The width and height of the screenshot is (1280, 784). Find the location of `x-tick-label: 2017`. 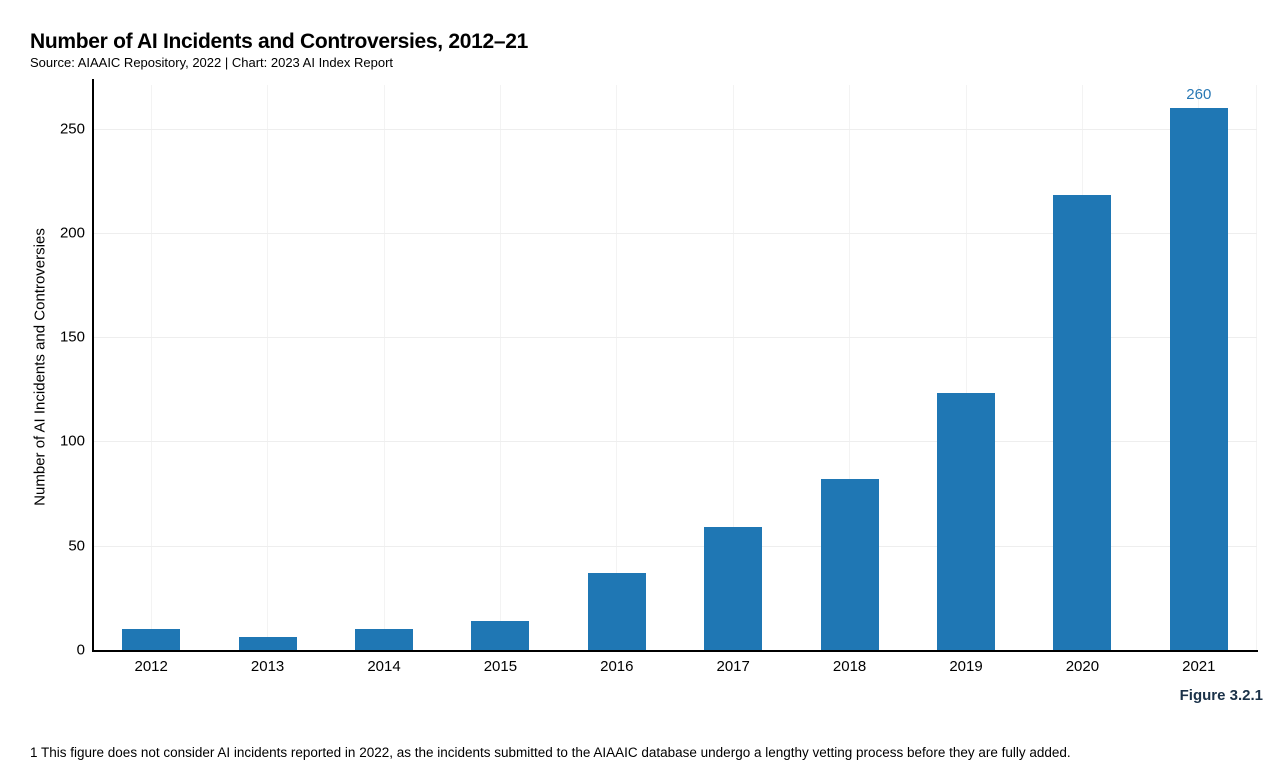

x-tick-label: 2017 is located at coordinates (733, 666).